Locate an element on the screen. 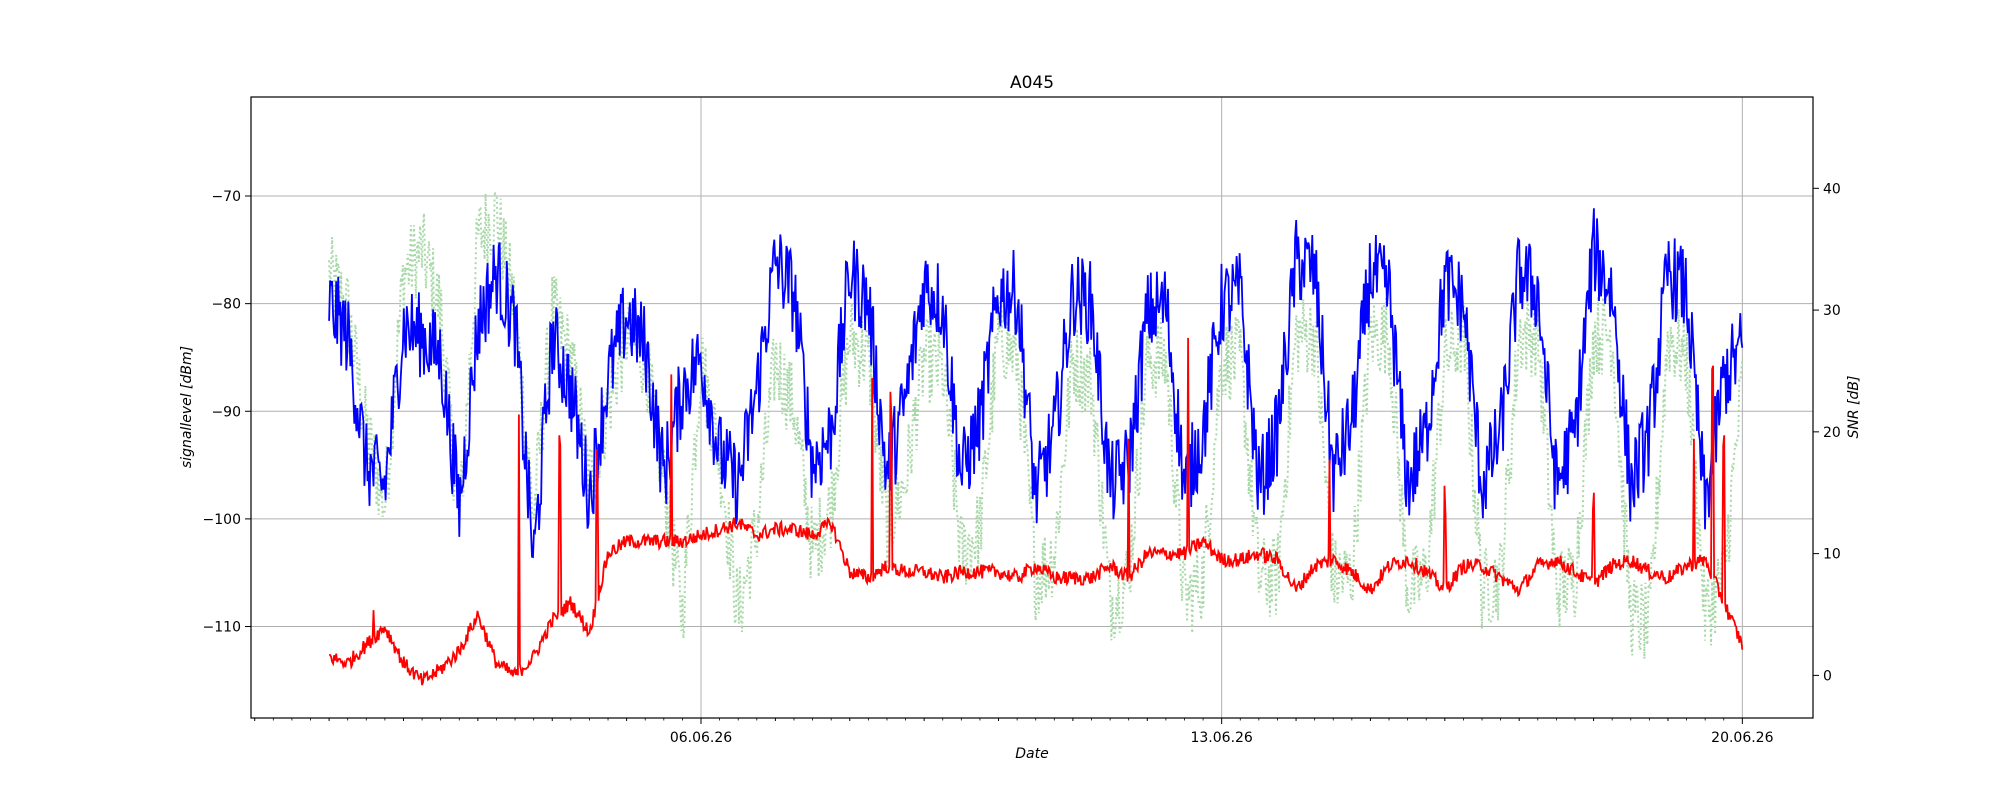 The height and width of the screenshot is (800, 2000). y-left-tick-label: −70 is located at coordinates (226, 197).